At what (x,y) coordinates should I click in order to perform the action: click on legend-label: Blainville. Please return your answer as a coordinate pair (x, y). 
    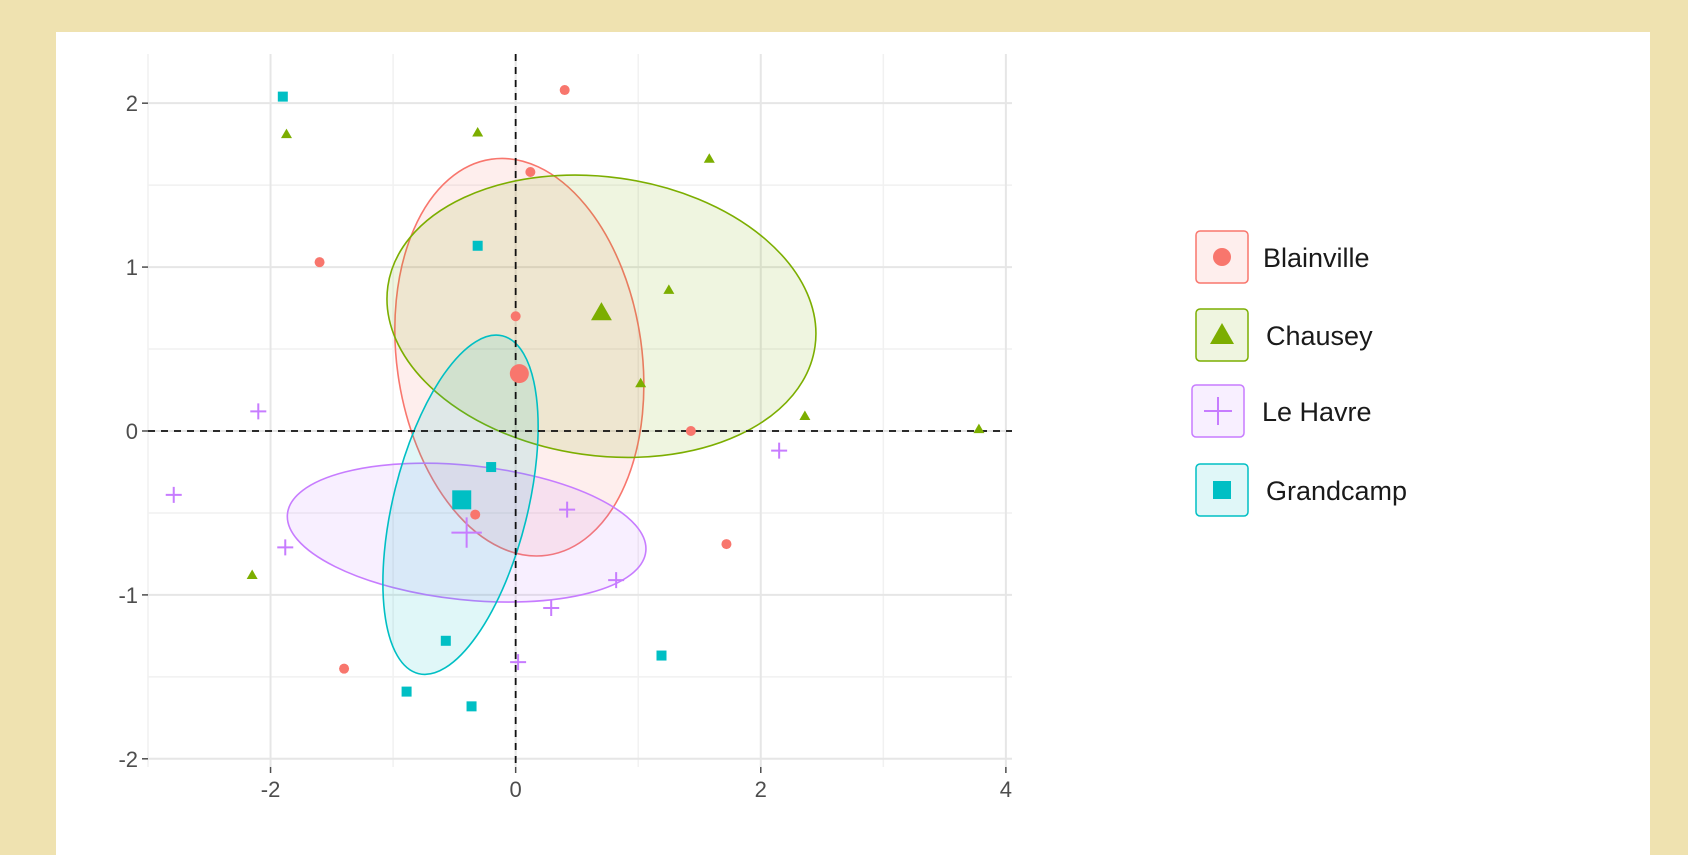
    Looking at the image, I should click on (1316, 258).